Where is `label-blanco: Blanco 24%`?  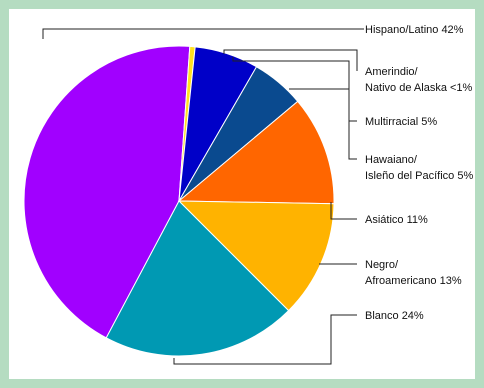 label-blanco: Blanco 24% is located at coordinates (394, 316).